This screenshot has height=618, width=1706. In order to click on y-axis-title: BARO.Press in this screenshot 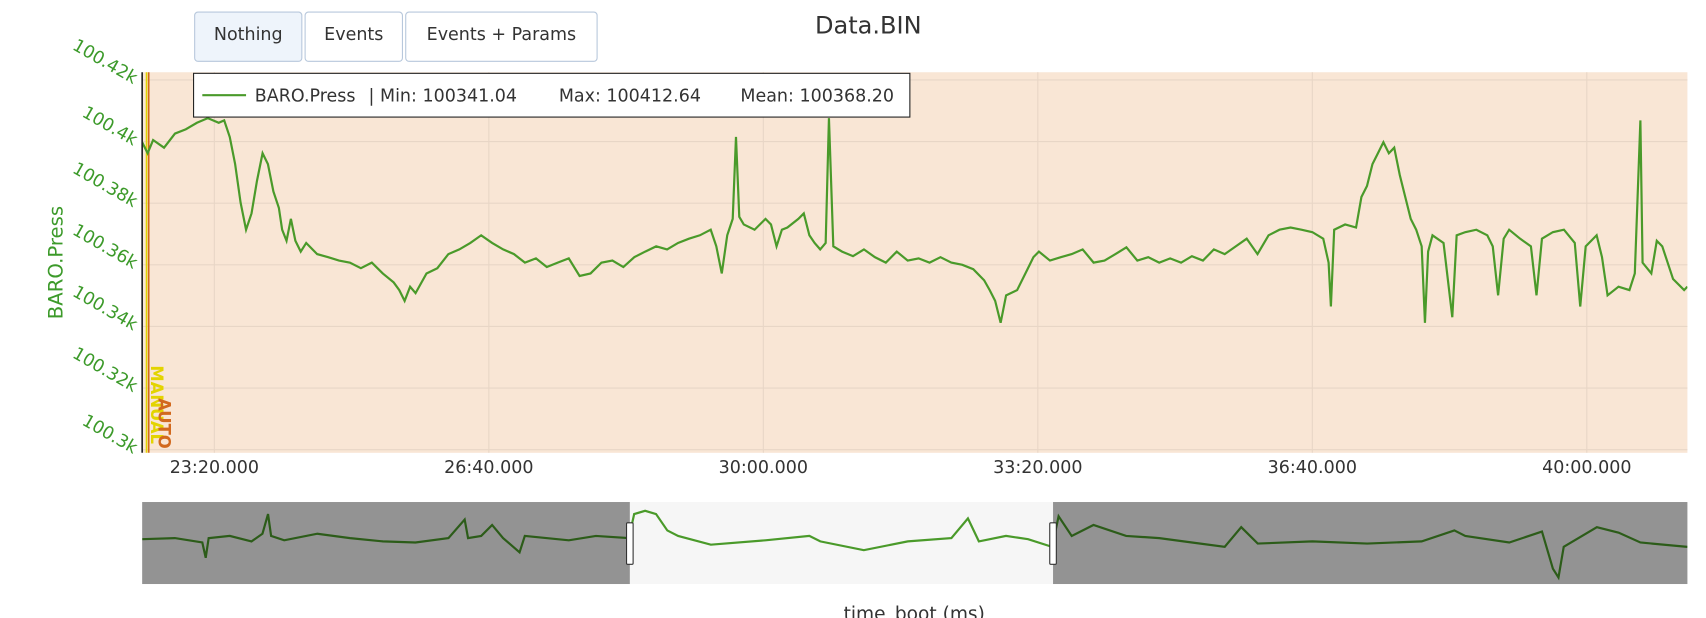, I will do `click(55, 262)`.